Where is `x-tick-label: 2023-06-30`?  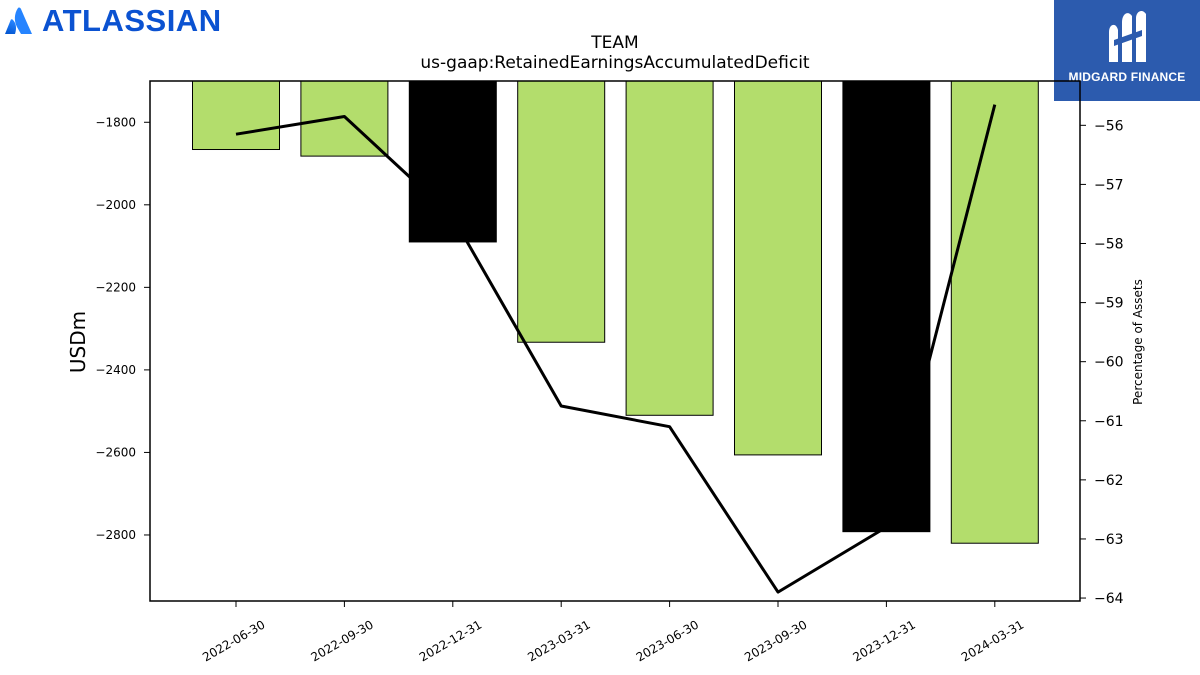 x-tick-label: 2023-06-30 is located at coordinates (667, 640).